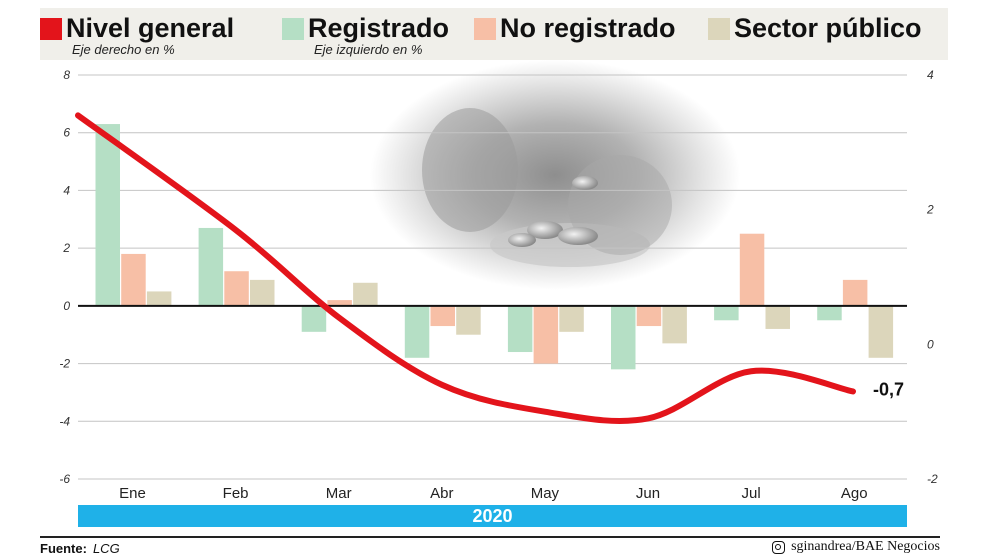  I want to click on legend-axis-note: Eje derecho en %, so click(123, 49).